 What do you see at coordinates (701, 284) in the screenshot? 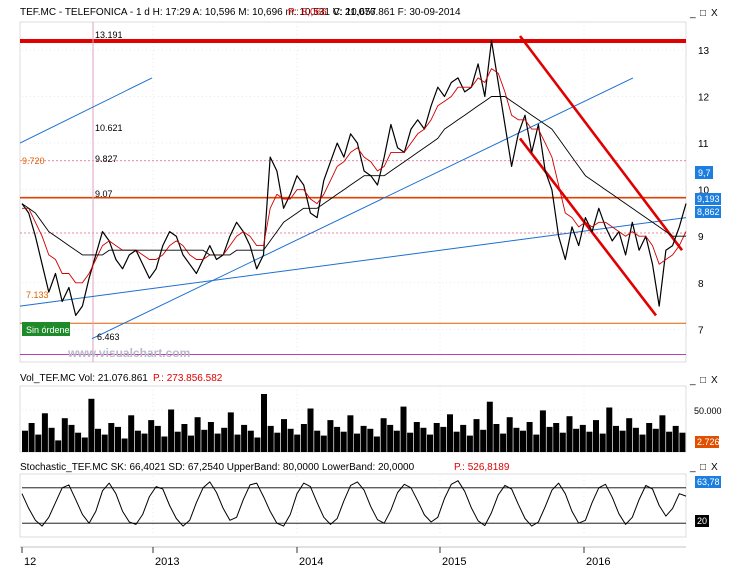
I see `price-y-tick: 8` at bounding box center [701, 284].